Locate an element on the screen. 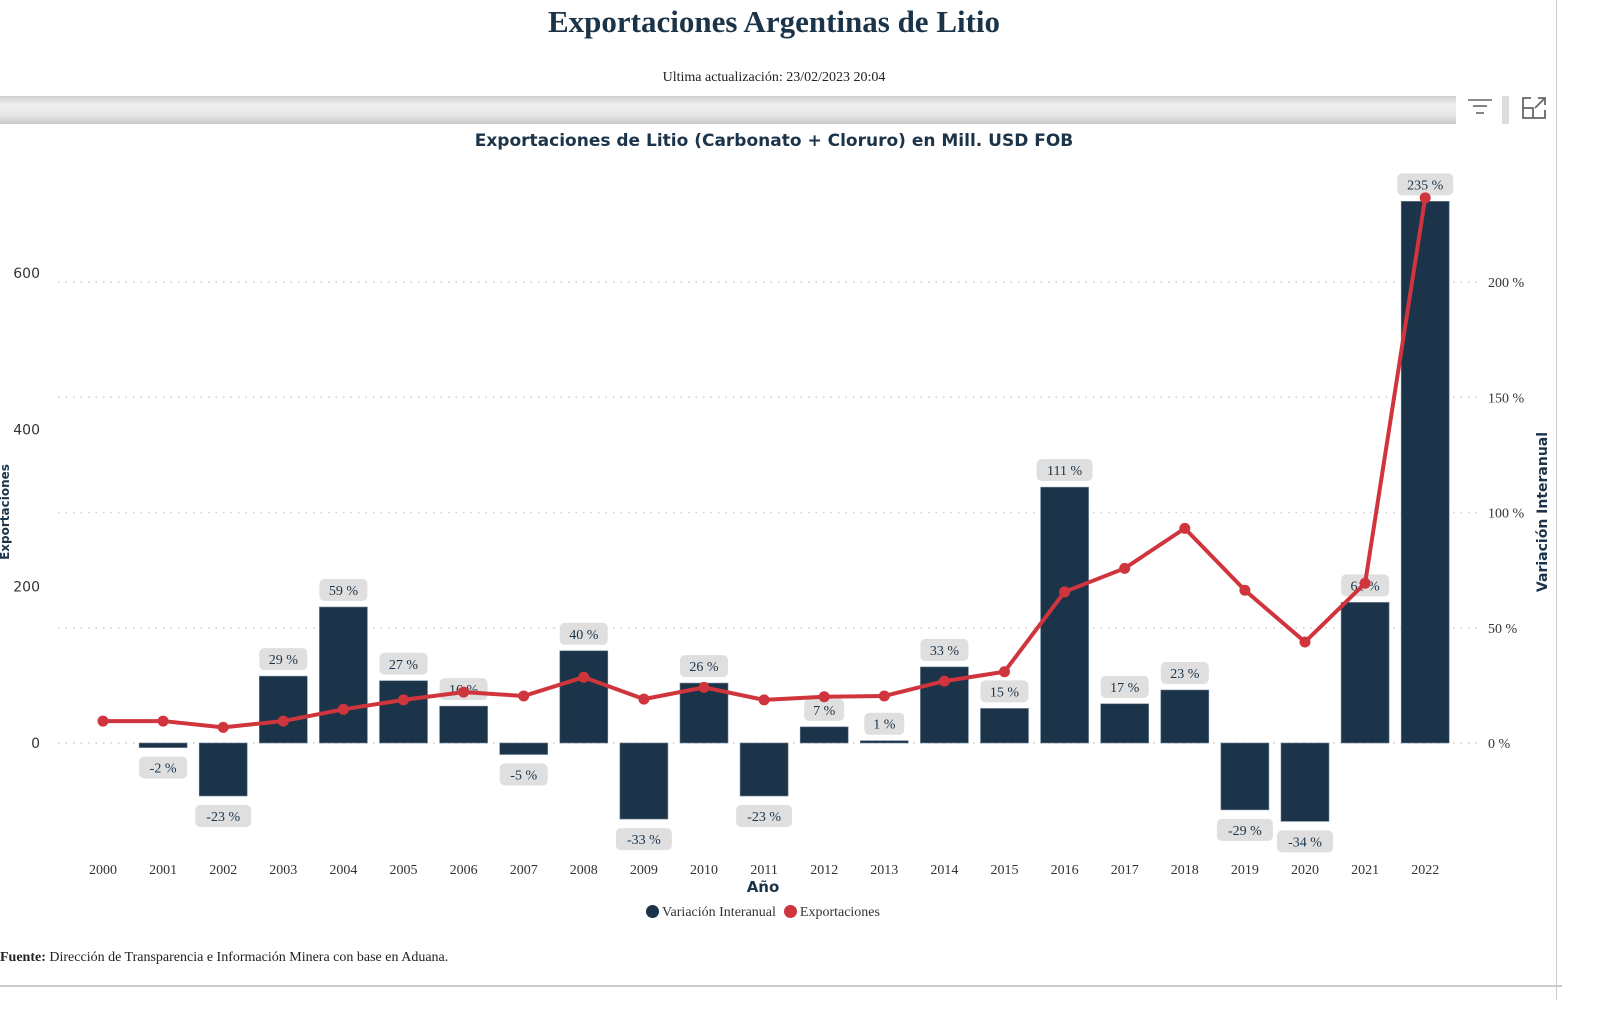  focus-mode-icon is located at coordinates (1534, 109).